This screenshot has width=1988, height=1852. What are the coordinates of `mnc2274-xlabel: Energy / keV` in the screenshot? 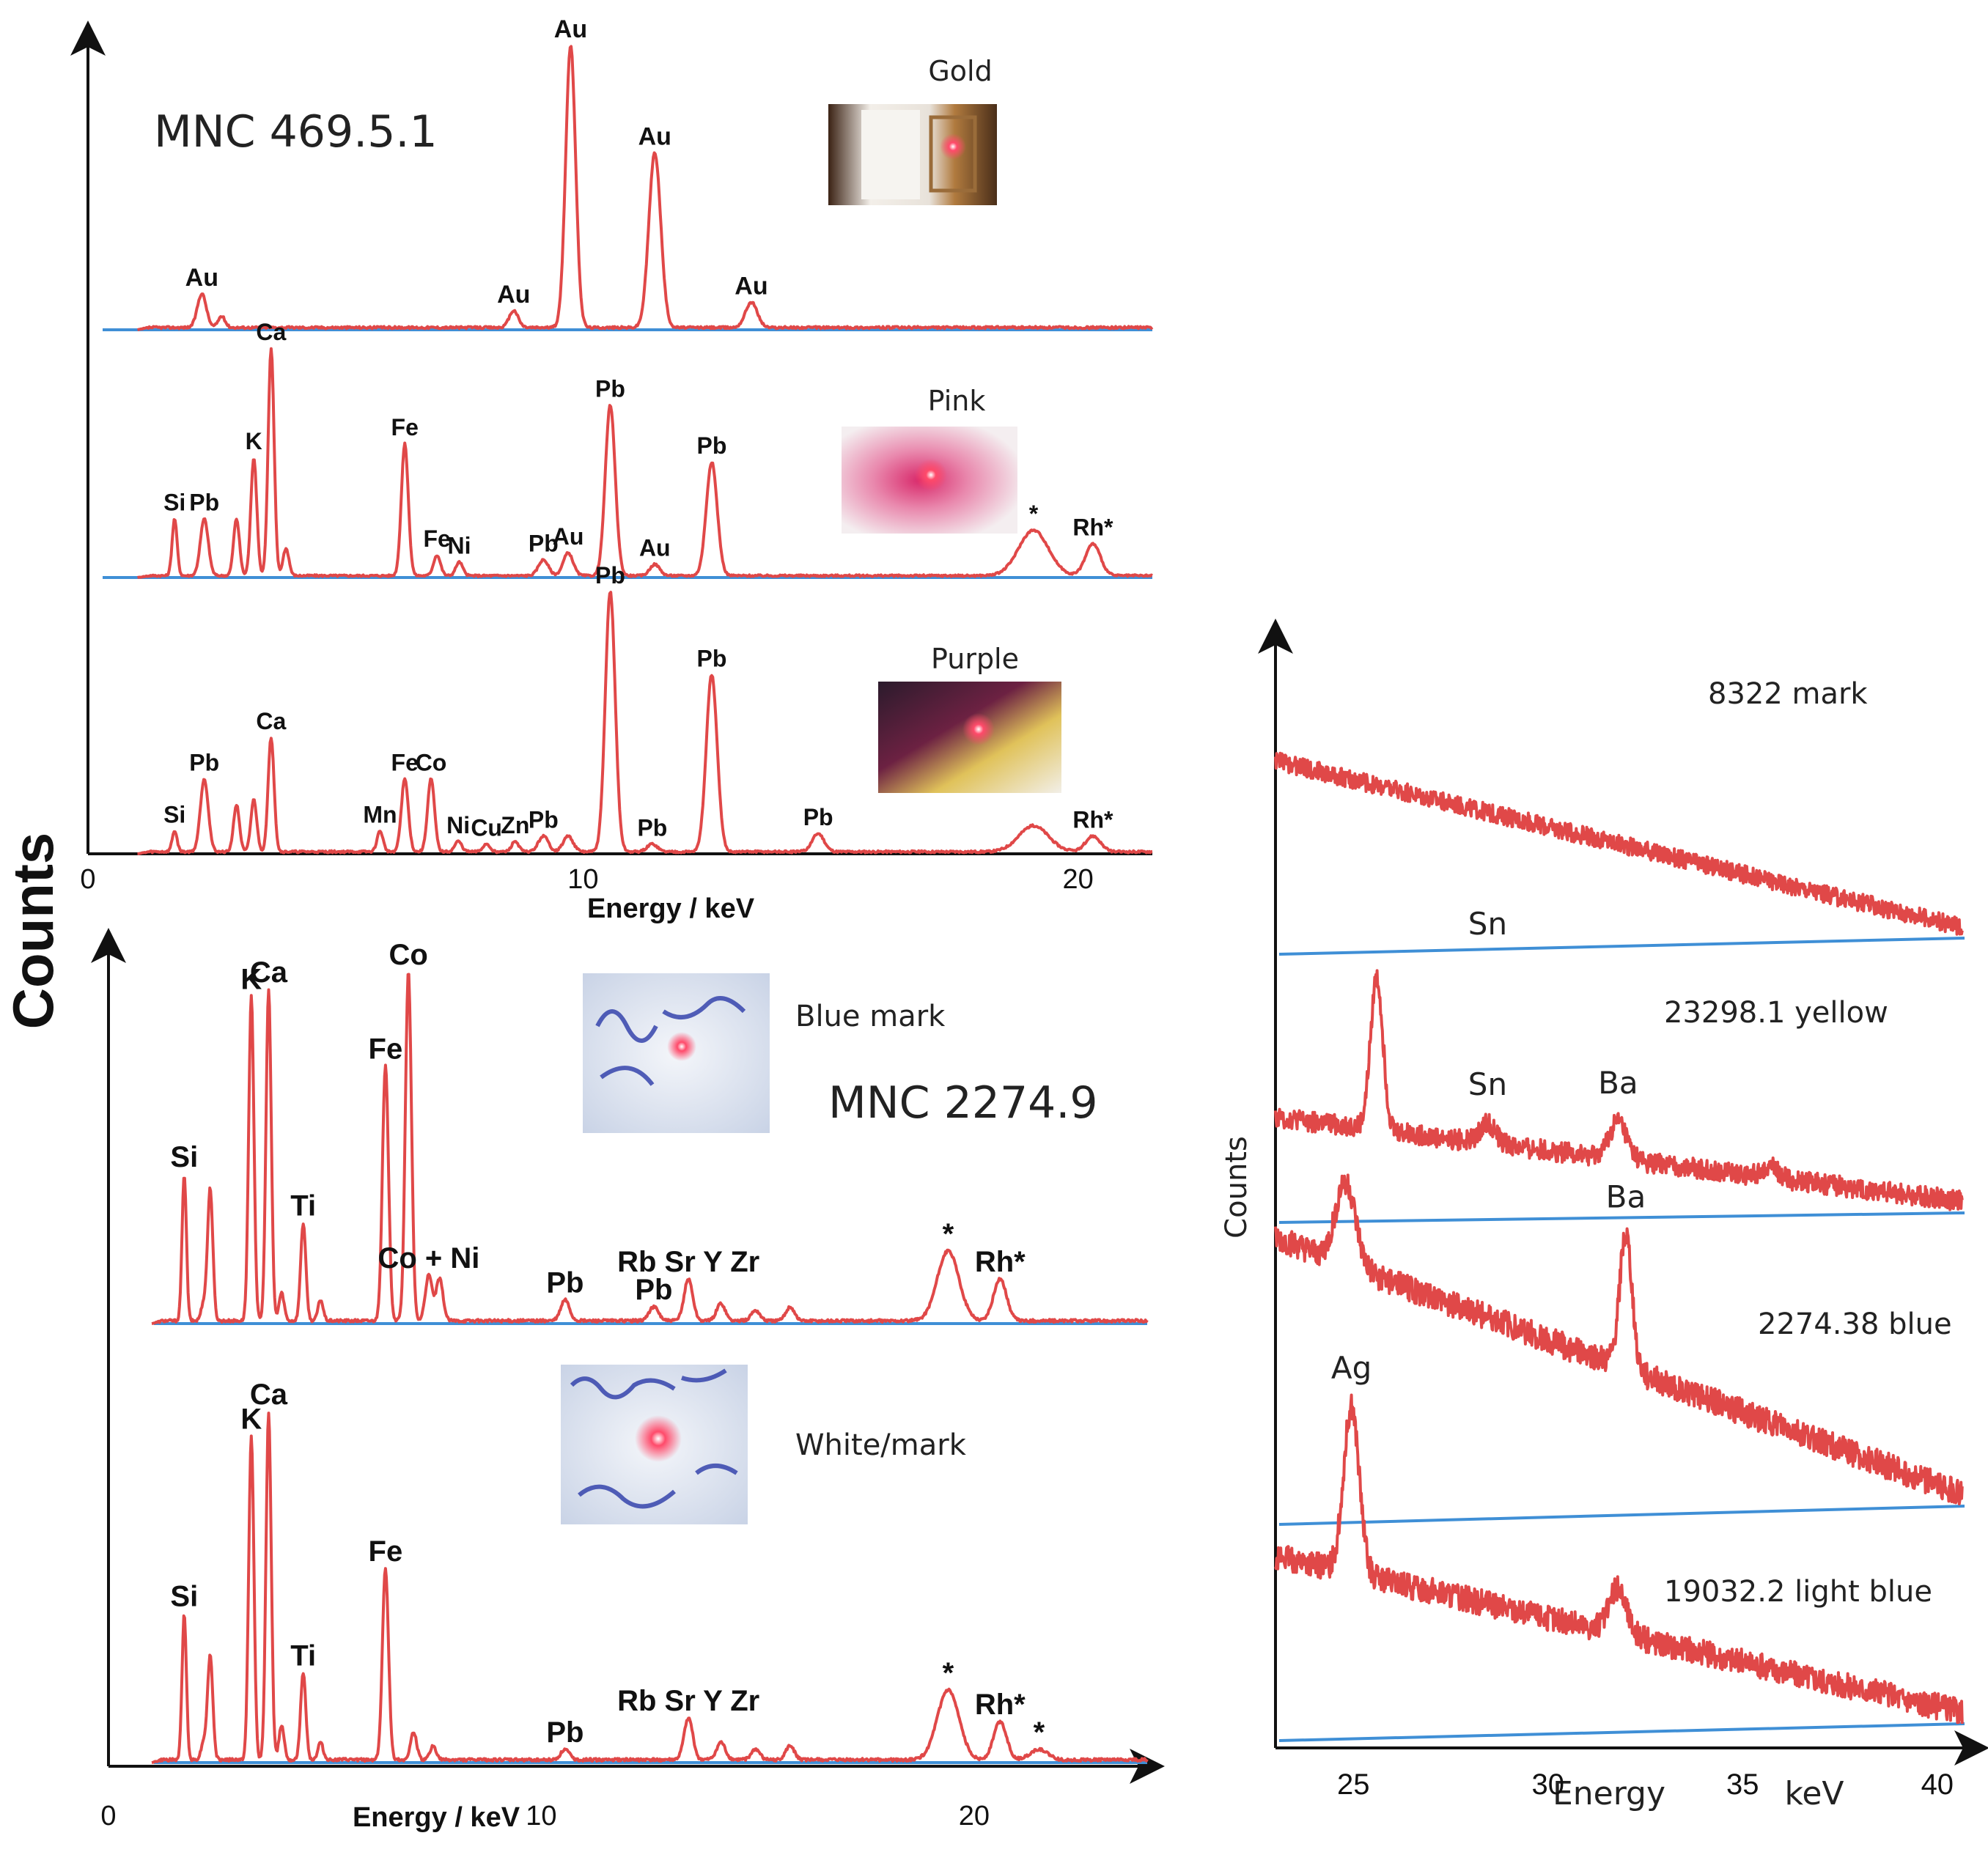 It's located at (436, 1817).